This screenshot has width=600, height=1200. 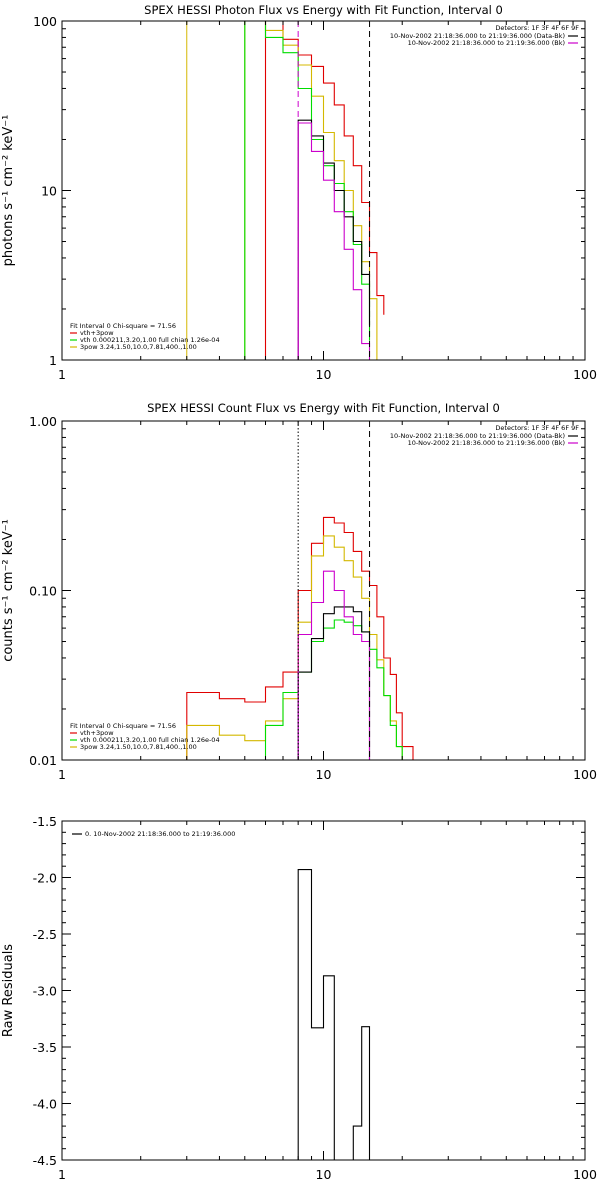 What do you see at coordinates (49, 191) in the screenshot?
I see `y-tick-label: 10` at bounding box center [49, 191].